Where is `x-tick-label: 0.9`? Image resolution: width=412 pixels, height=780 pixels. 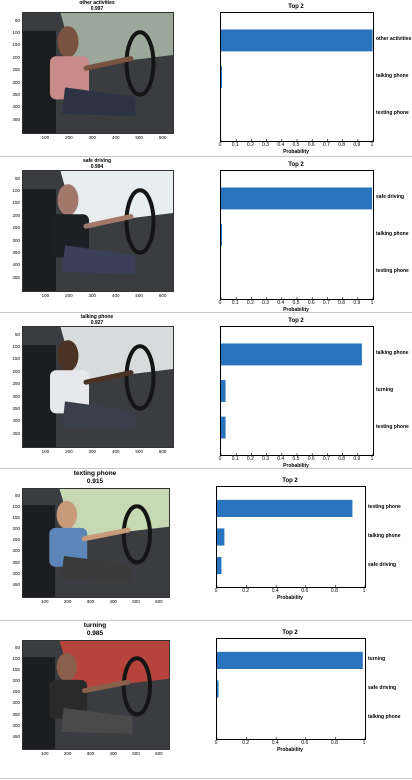 x-tick-label: 0.9 is located at coordinates (357, 459).